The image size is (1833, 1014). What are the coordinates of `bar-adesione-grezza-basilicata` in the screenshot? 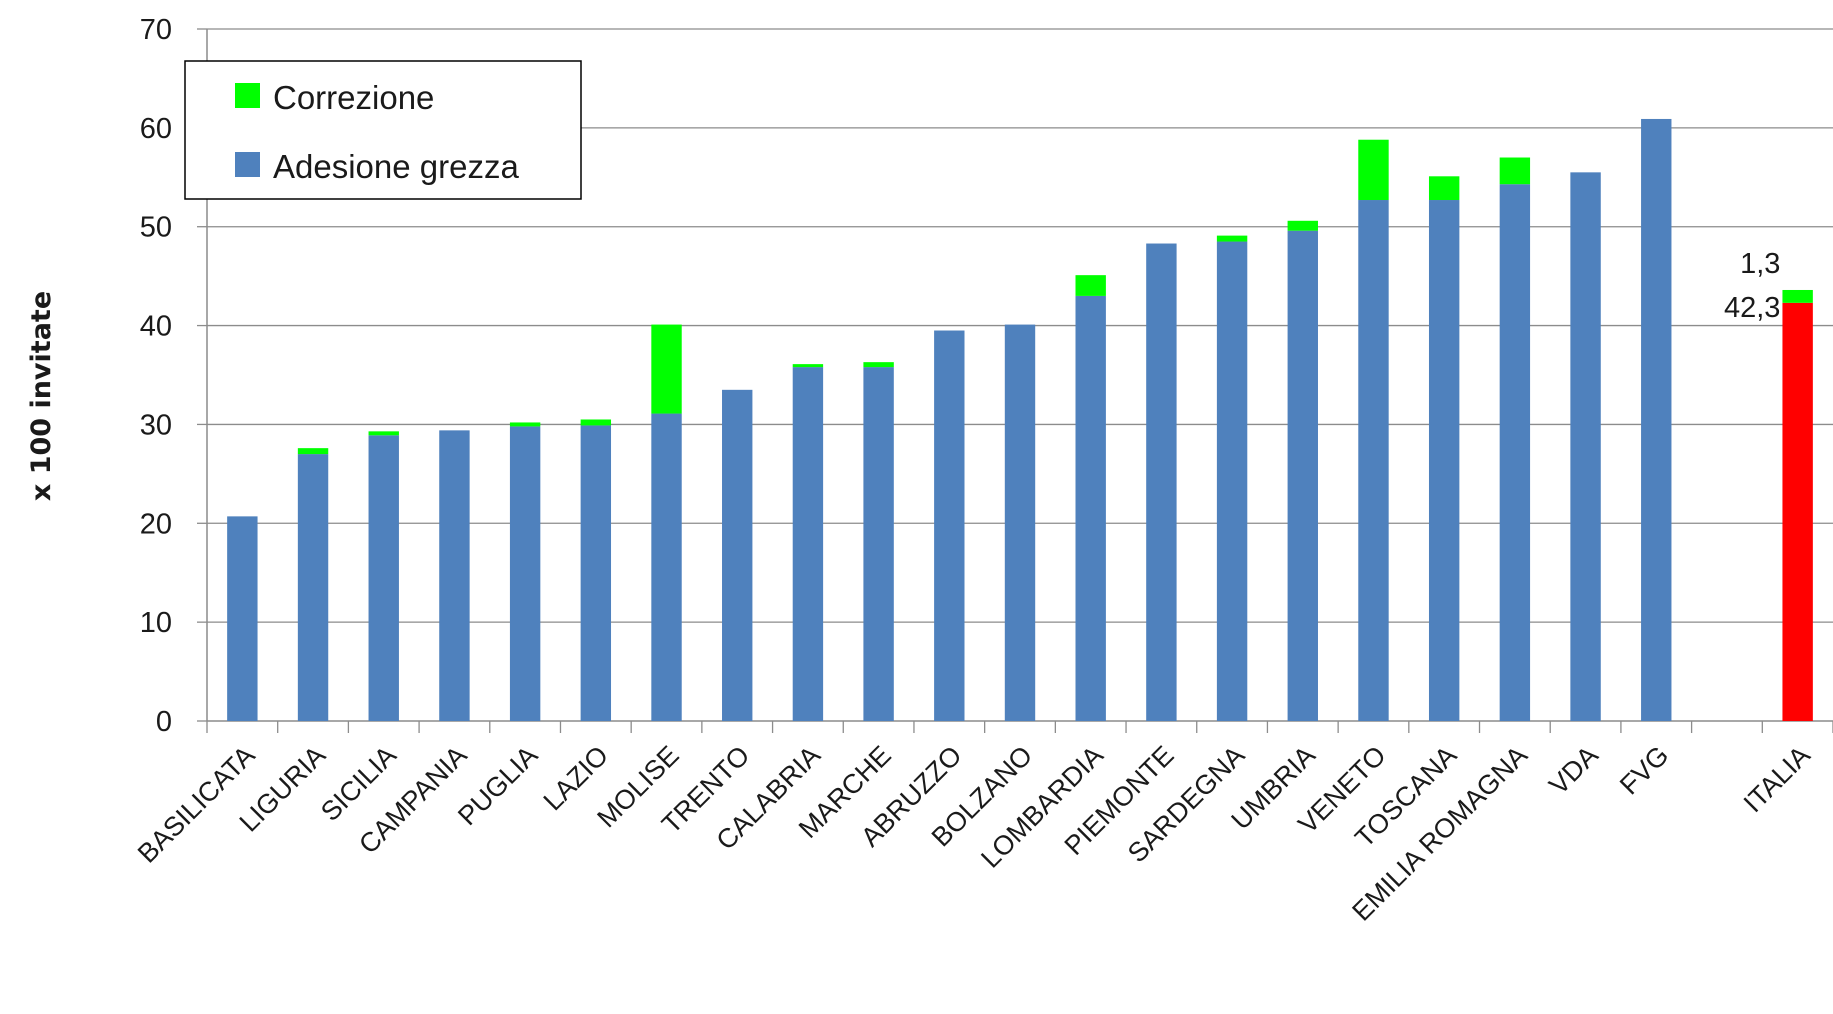 It's located at (242, 618).